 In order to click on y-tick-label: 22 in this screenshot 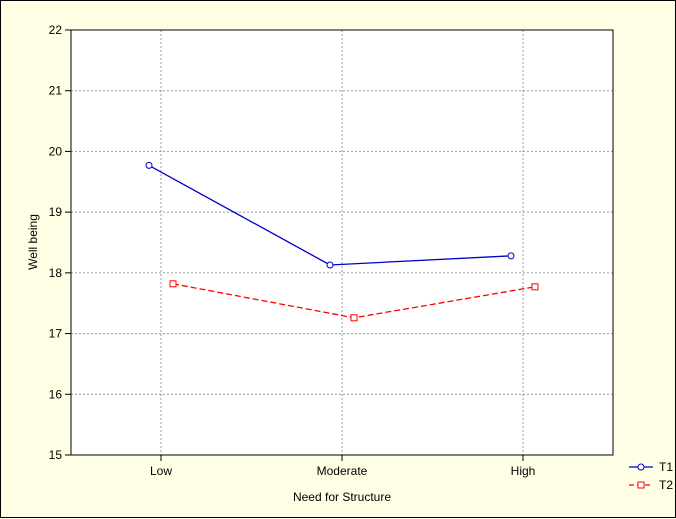, I will do `click(56, 30)`.